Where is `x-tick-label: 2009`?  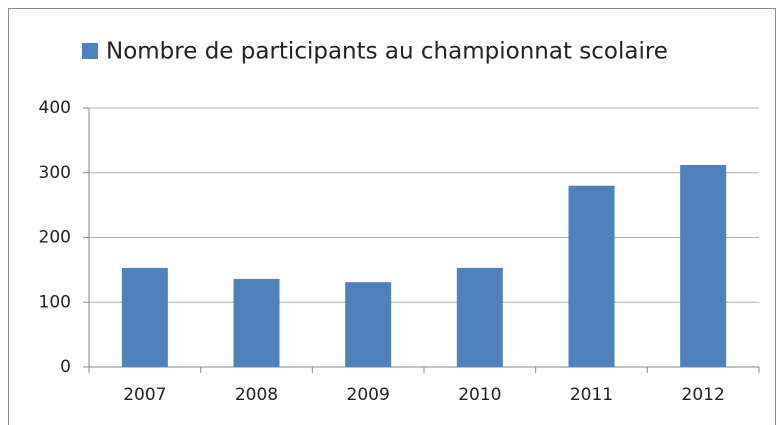
x-tick-label: 2009 is located at coordinates (368, 395).